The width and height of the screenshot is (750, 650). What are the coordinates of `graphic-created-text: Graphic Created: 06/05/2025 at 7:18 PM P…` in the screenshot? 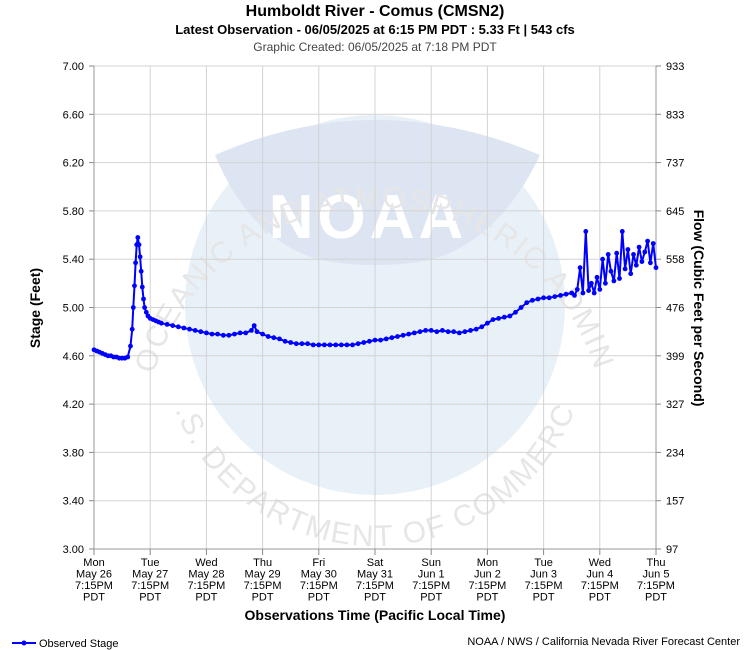 It's located at (375, 47).